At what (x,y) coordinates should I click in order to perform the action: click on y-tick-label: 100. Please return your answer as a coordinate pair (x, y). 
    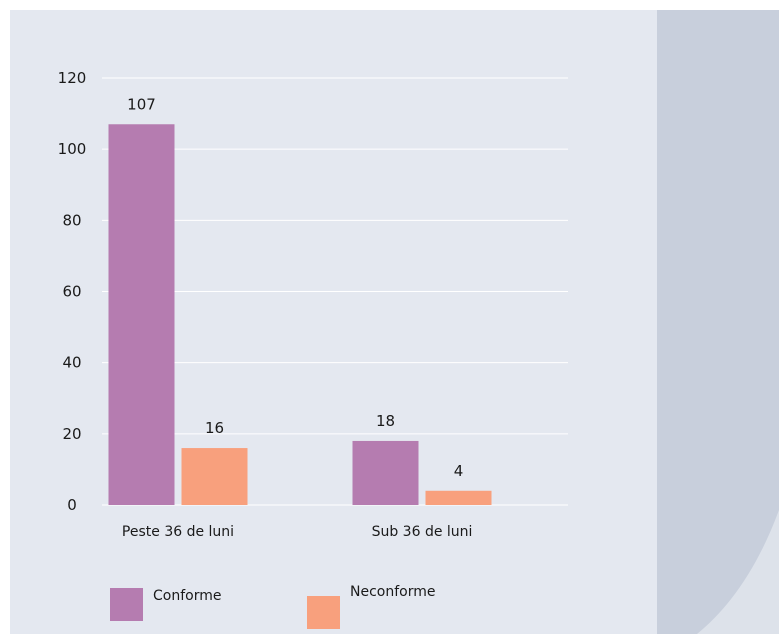
    Looking at the image, I should click on (72, 149).